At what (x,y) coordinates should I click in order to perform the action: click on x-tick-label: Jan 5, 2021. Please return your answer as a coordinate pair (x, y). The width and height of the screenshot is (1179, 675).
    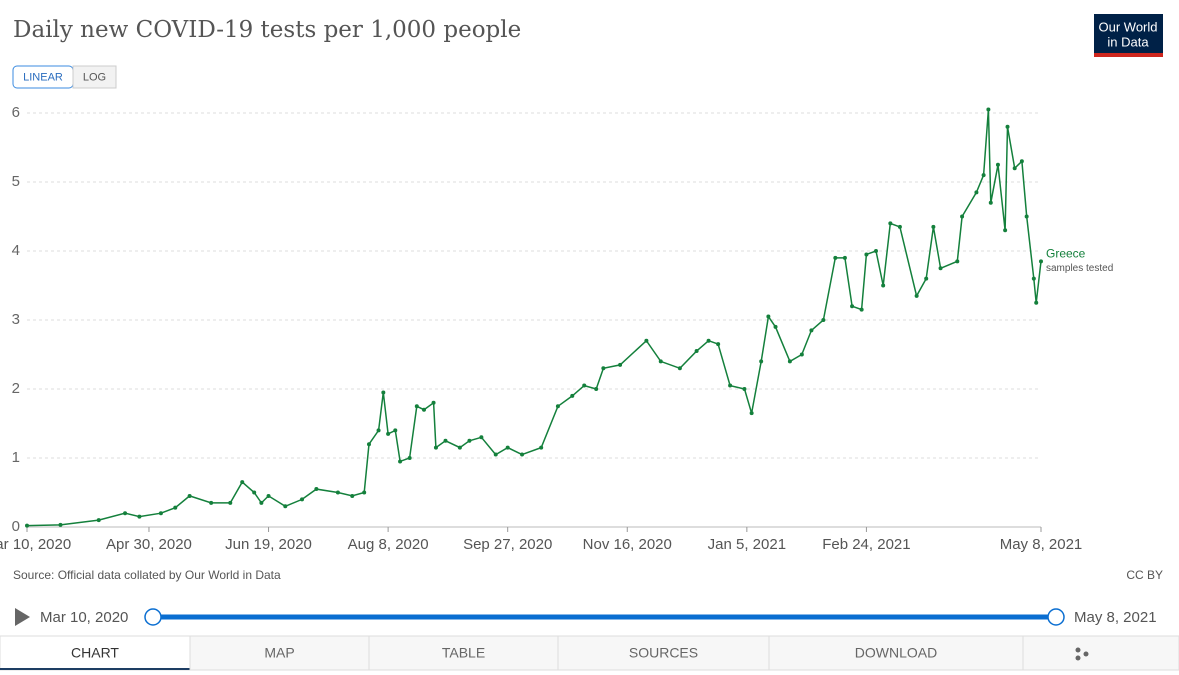
    Looking at the image, I should click on (747, 544).